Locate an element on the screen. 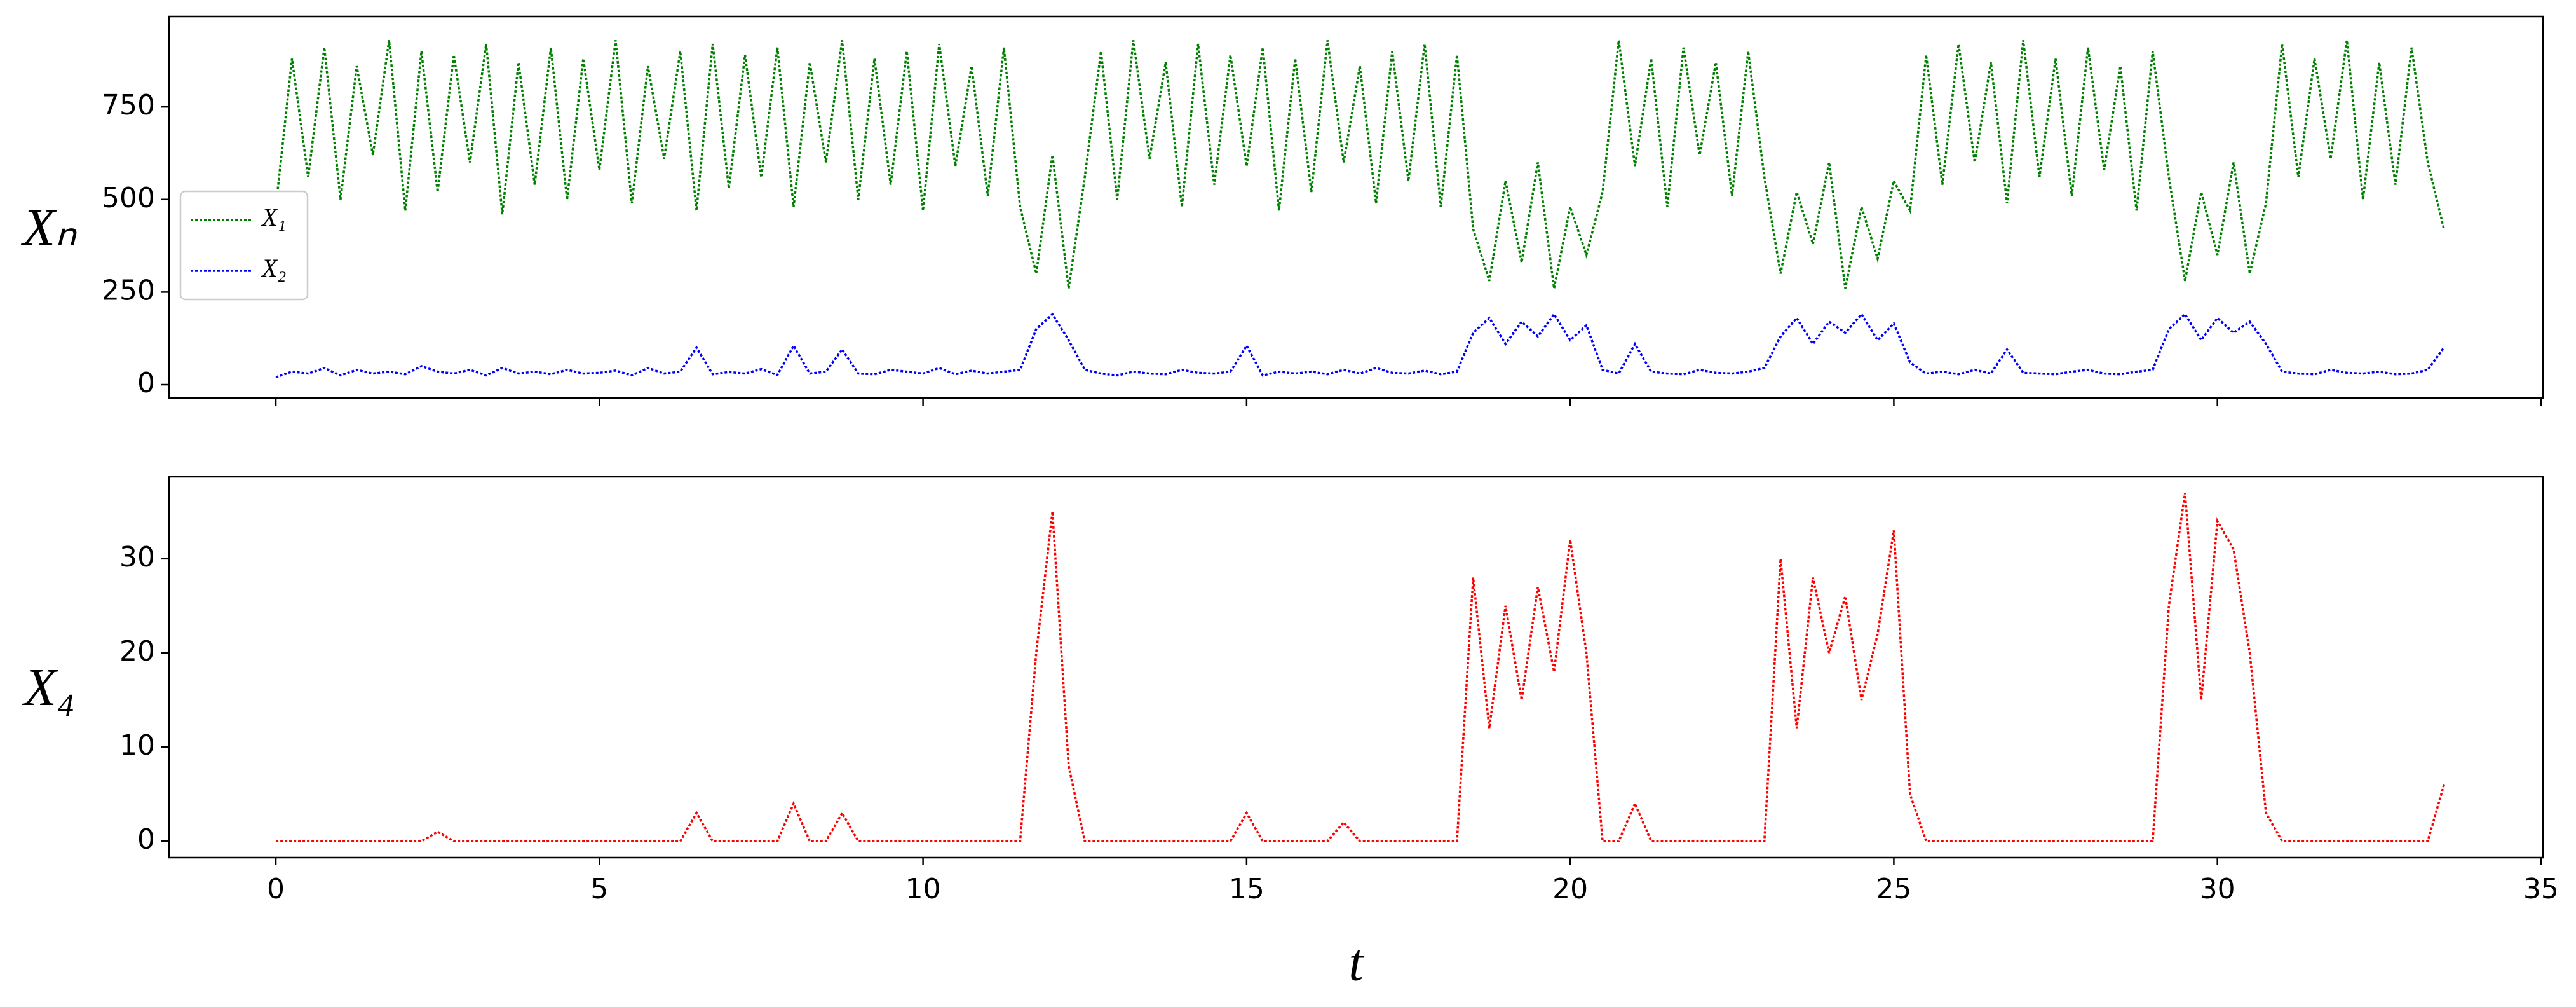  y-tick-label: 30 is located at coordinates (137, 557).